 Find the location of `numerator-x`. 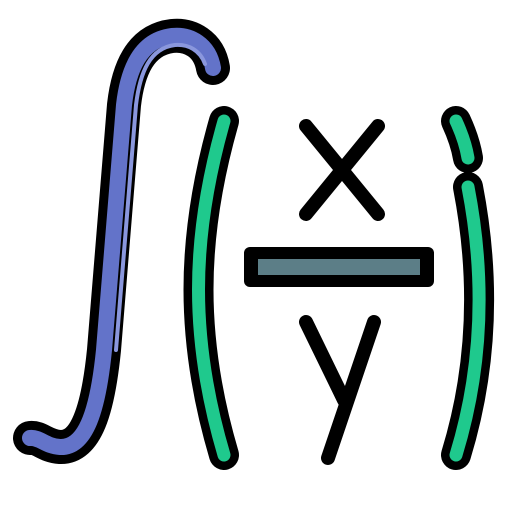

numerator-x is located at coordinates (342, 170).